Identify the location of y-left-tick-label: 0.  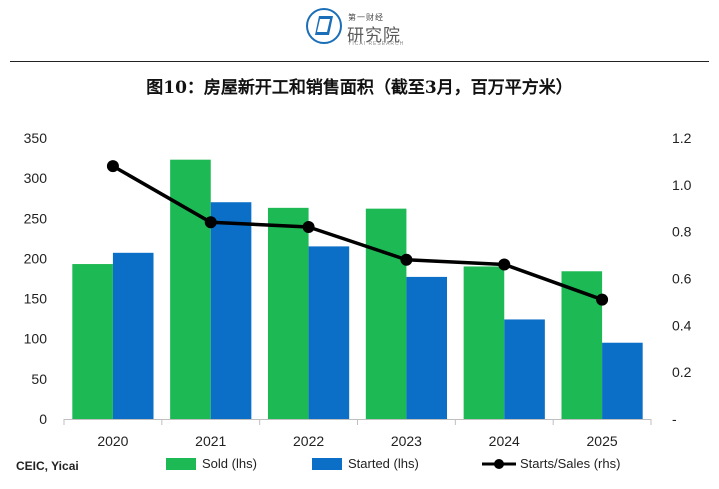
(43, 419).